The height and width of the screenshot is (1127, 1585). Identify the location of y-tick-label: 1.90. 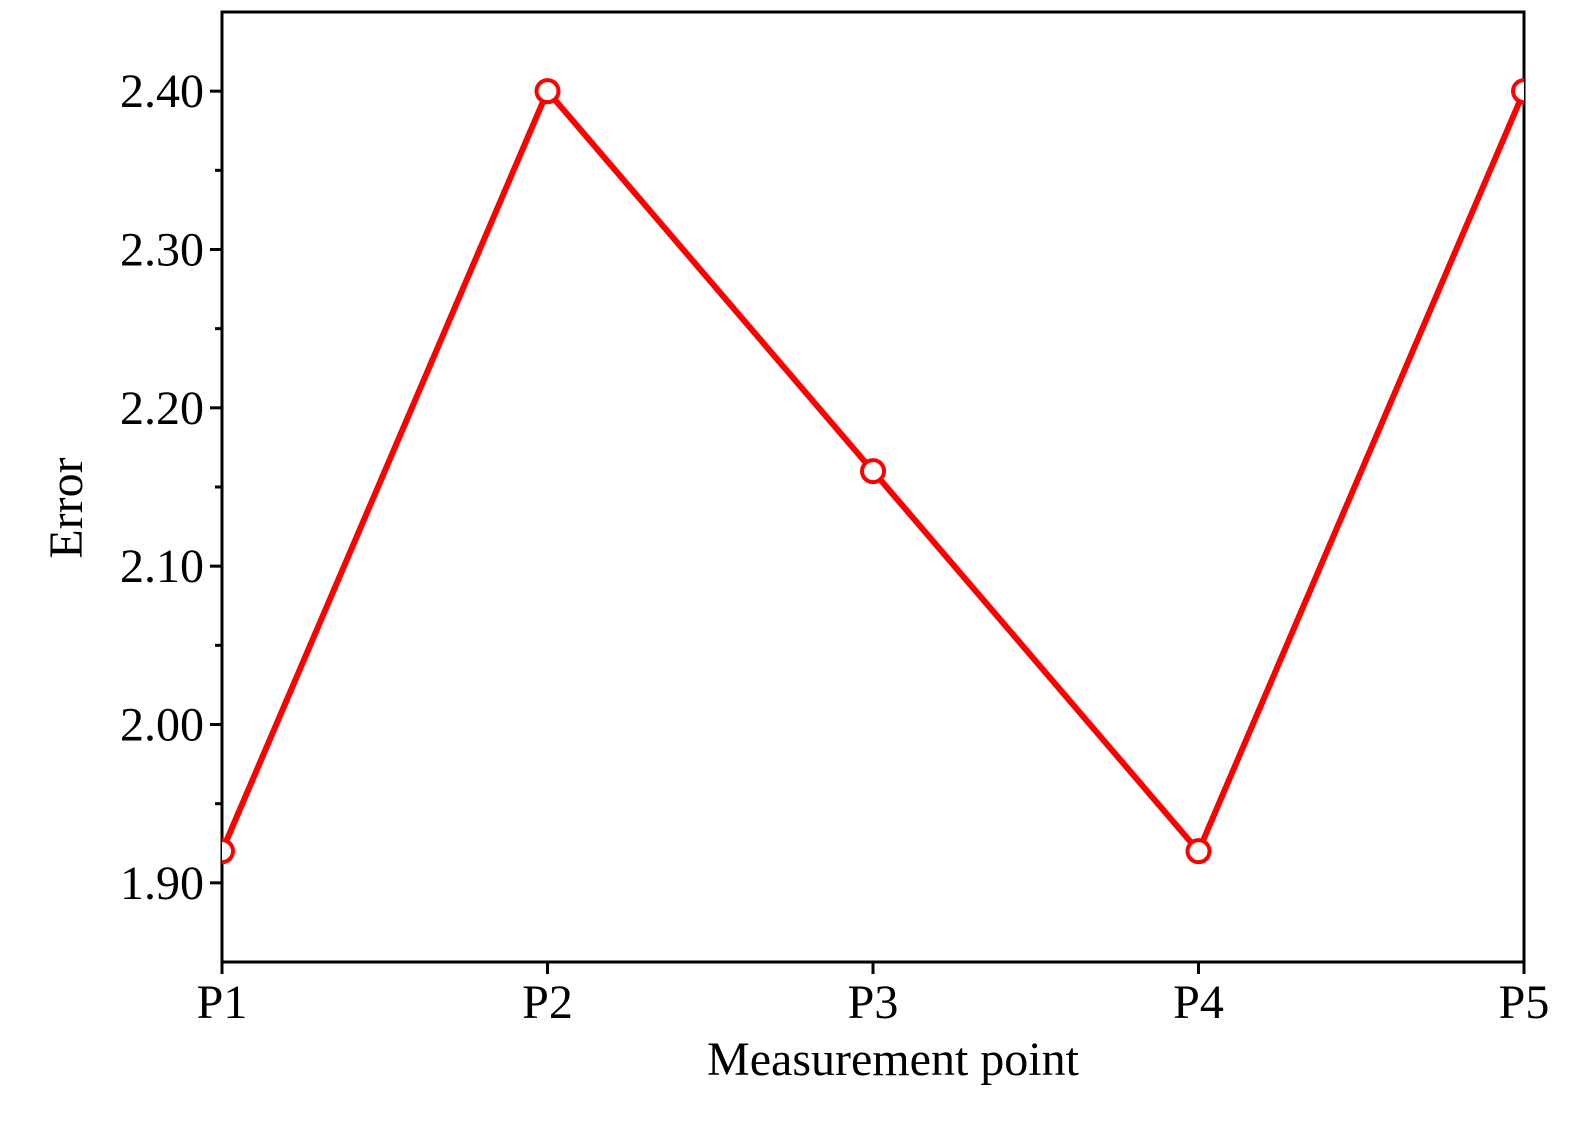
(162, 883).